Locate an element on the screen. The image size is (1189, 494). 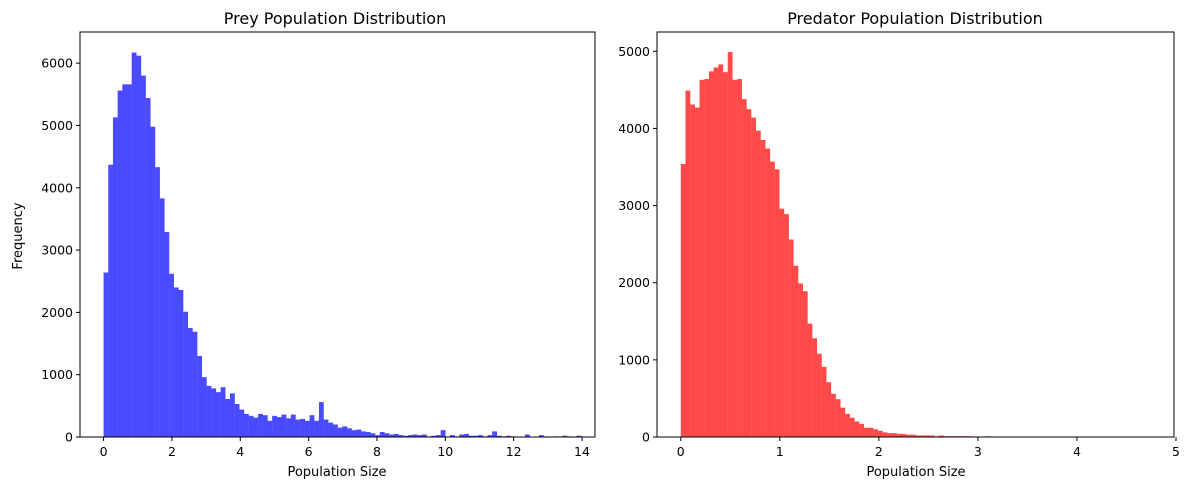
prey-x-tick-label: 0 is located at coordinates (104, 451).